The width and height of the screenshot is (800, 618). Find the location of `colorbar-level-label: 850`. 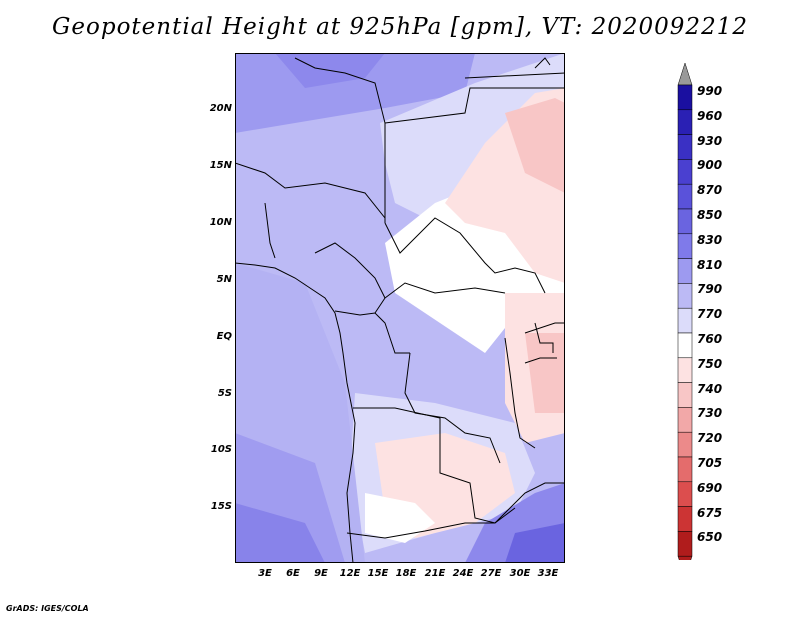

colorbar-level-label: 850 is located at coordinates (710, 215).